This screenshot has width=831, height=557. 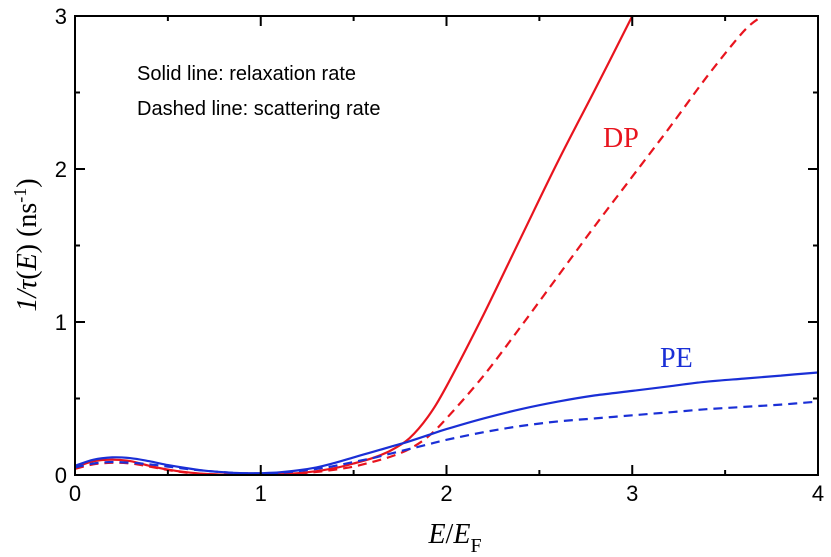 What do you see at coordinates (246, 74) in the screenshot?
I see `annotation-solid-line: Solid line: relaxation rate` at bounding box center [246, 74].